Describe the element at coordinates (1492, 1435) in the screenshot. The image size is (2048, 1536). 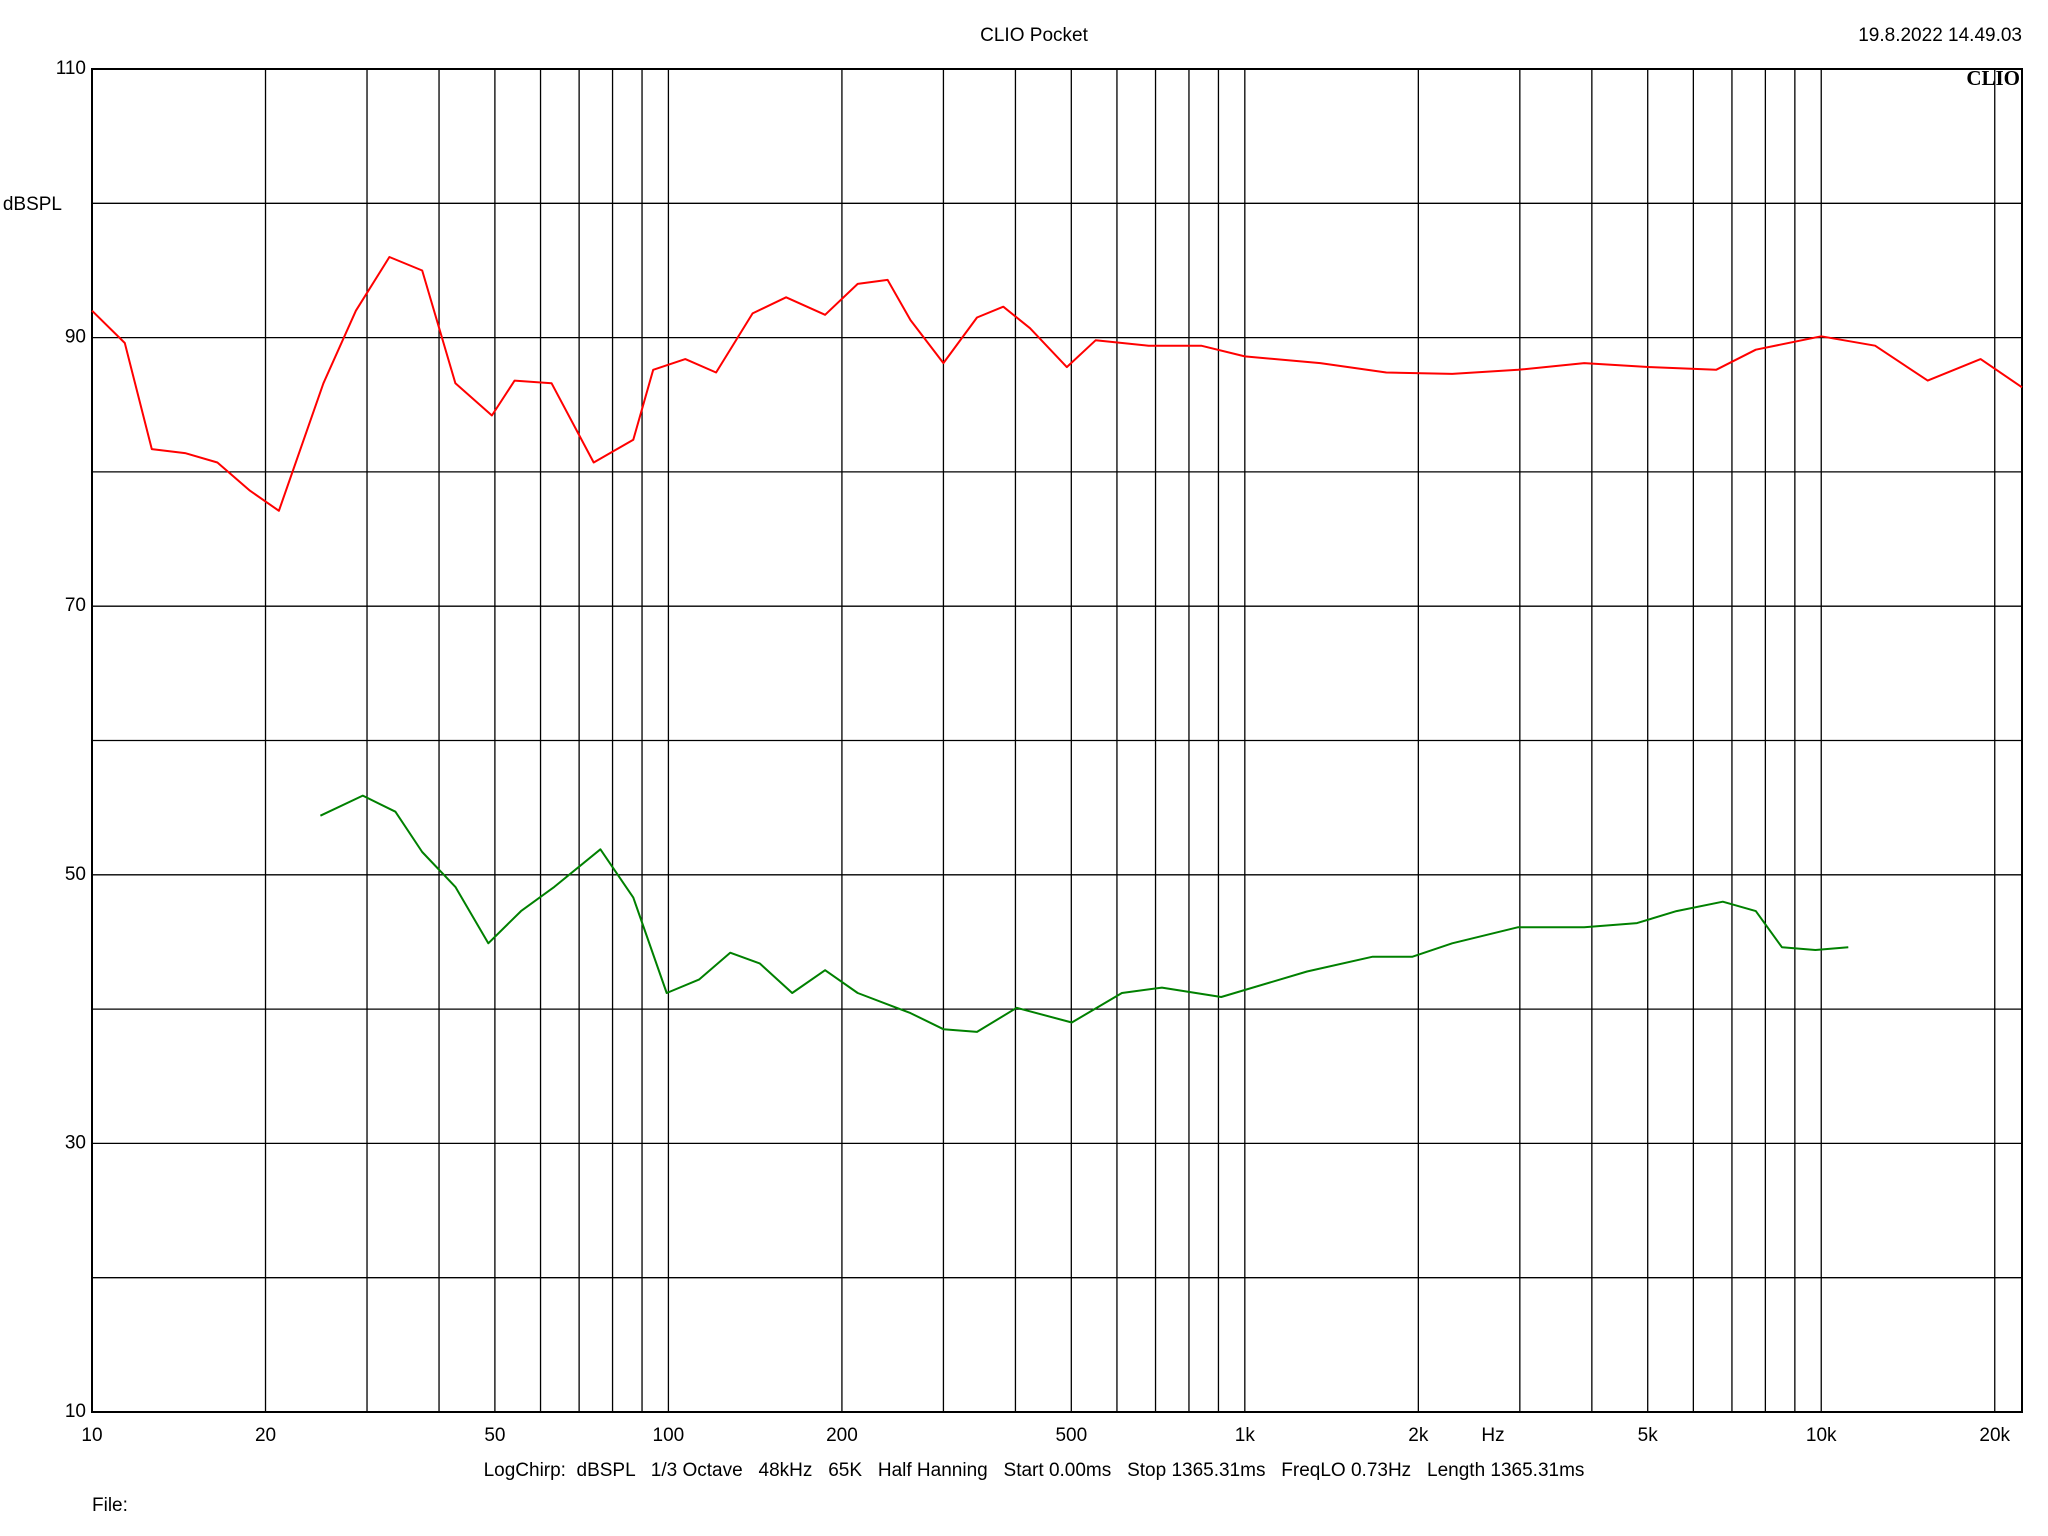
I see `x-axis-label: Hz` at that location.